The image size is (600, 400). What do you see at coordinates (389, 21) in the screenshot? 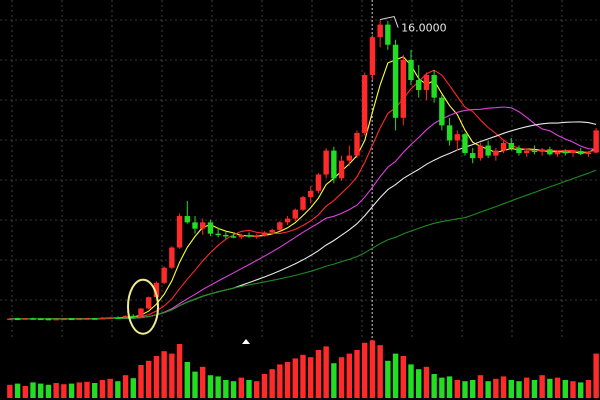
I see `peak-leader-line` at bounding box center [389, 21].